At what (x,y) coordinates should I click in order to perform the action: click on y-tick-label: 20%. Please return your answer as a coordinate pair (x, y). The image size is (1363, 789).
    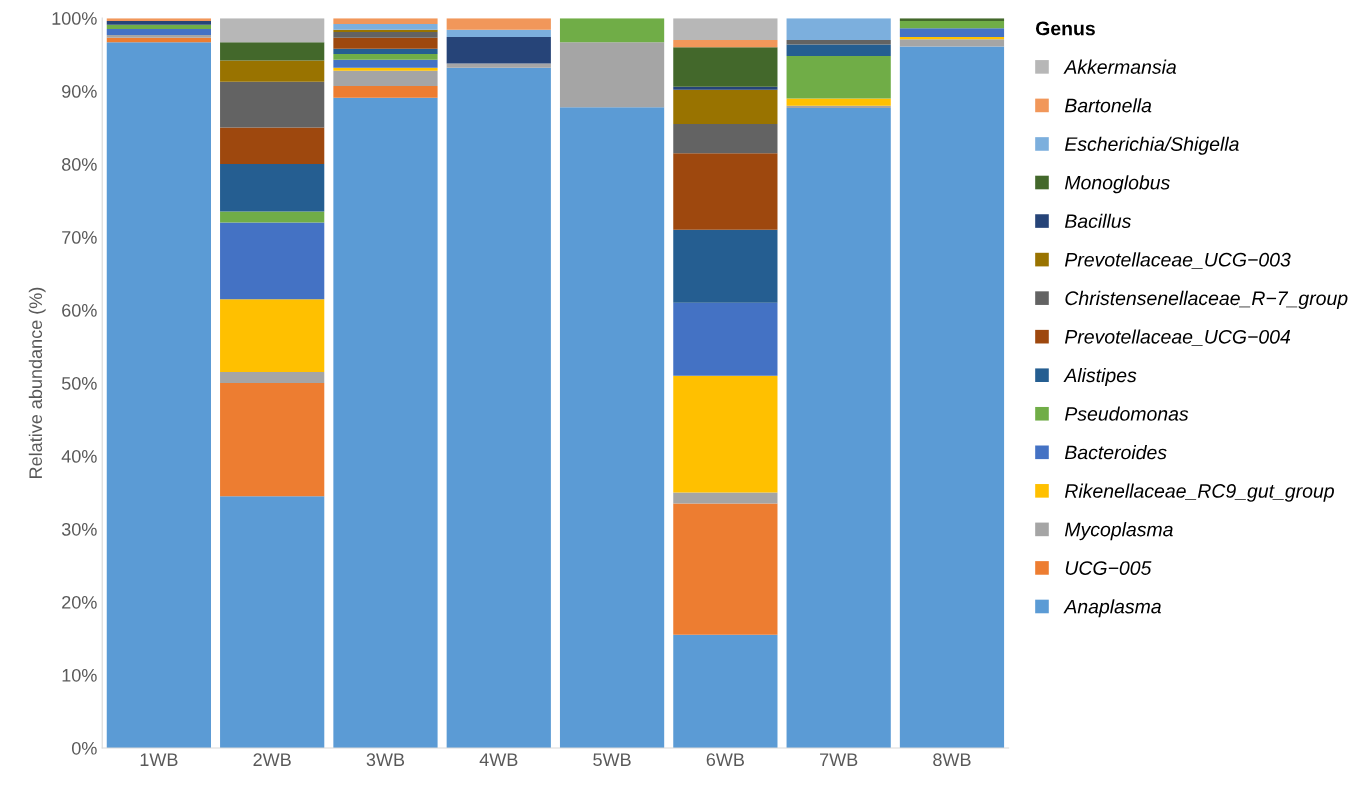
    Looking at the image, I should click on (79, 602).